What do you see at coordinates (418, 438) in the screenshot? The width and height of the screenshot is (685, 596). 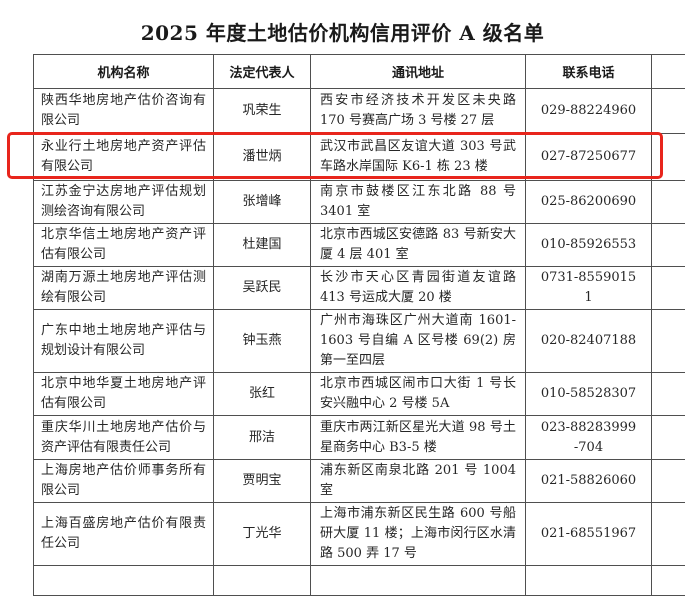 I see `address-cell: 重庆市两江新区星光大道 98 号土星商务中心 B3-5 楼` at bounding box center [418, 438].